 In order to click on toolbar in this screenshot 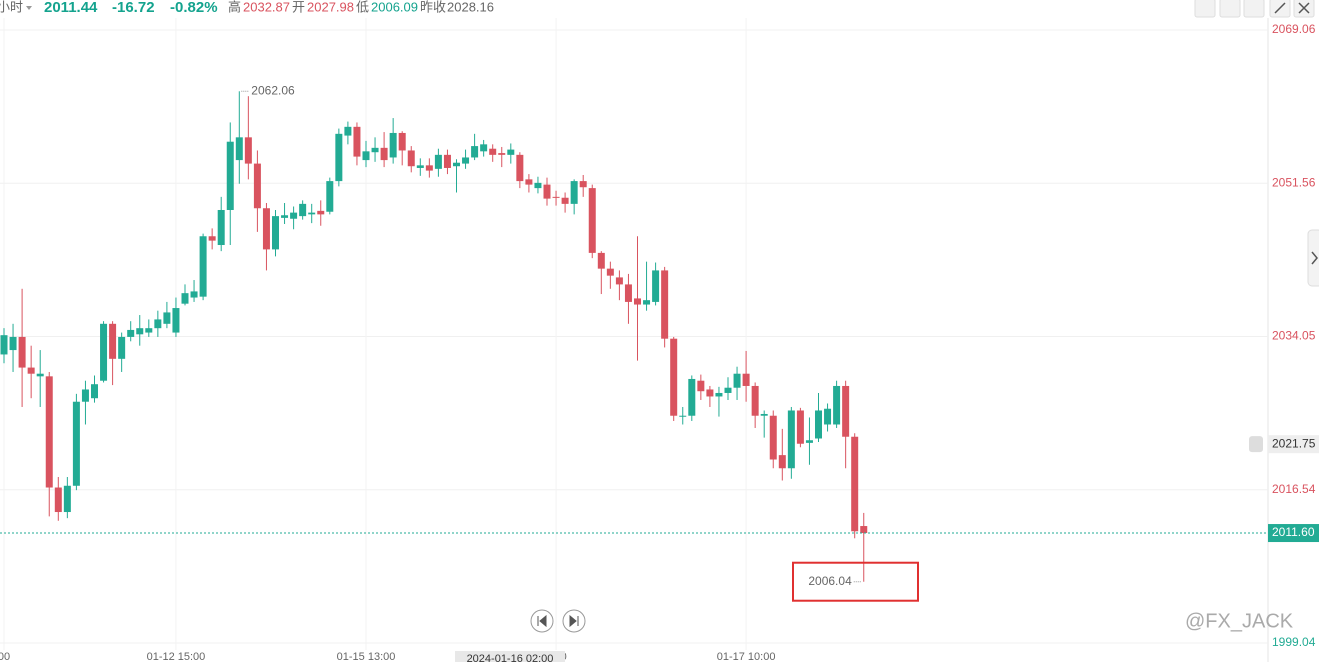, I will do `click(1254, 9)`.